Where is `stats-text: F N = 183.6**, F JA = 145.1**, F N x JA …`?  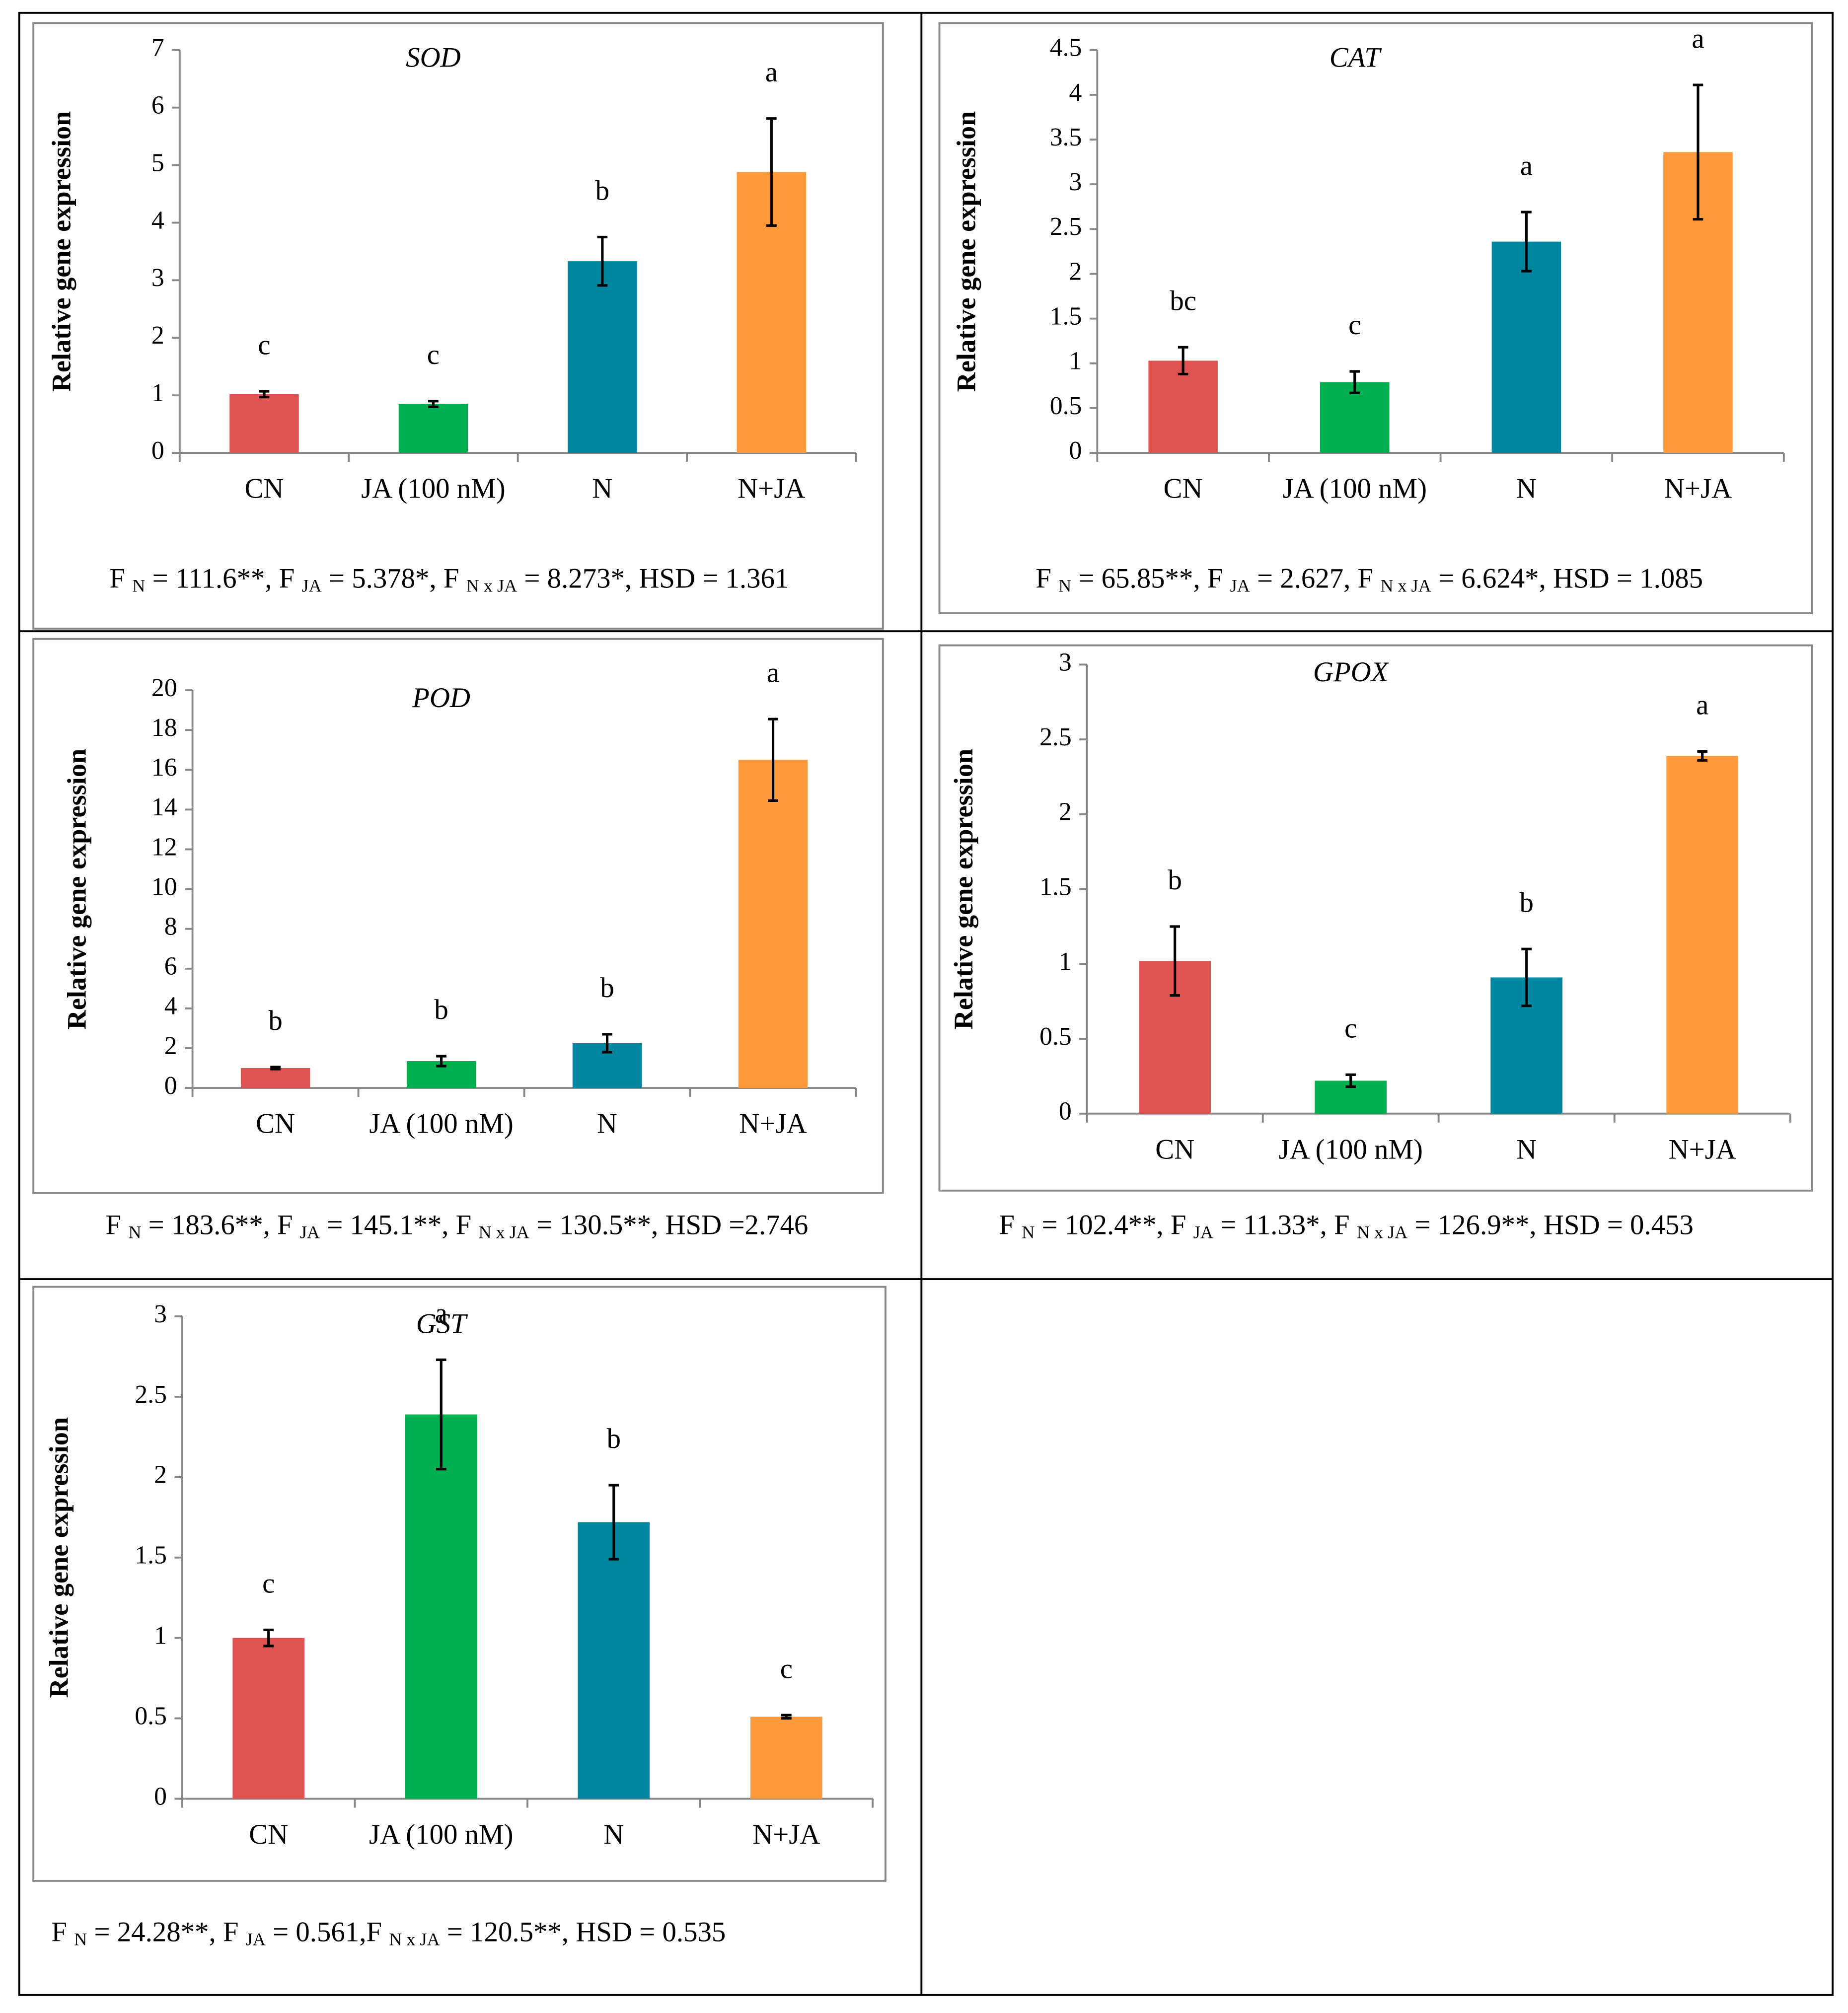
stats-text: F N = 183.6**, F JA = 145.1**, F N x JA … is located at coordinates (458, 1226).